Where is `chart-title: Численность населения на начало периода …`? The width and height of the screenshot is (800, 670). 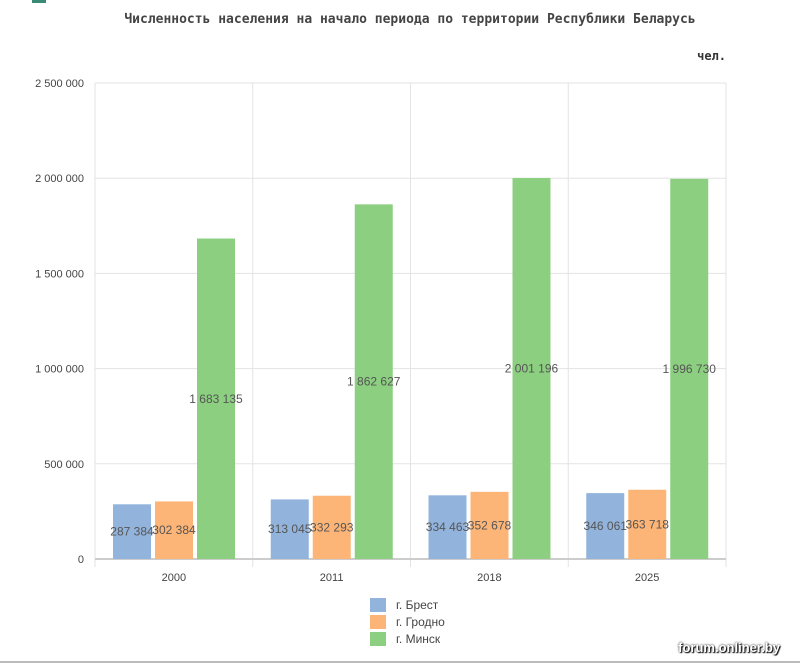
chart-title: Численность населения на начало периода … is located at coordinates (410, 19).